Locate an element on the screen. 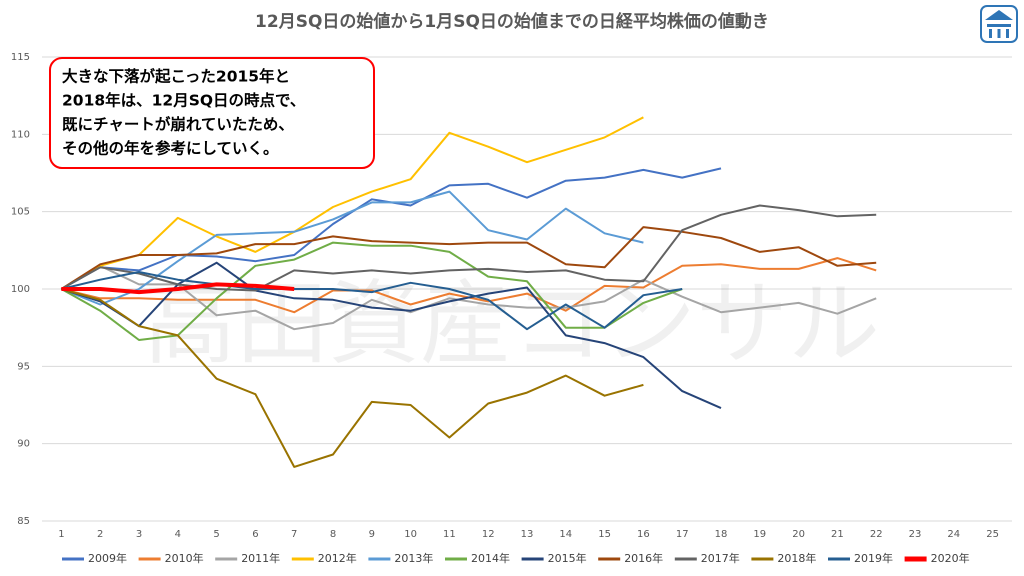 The width and height of the screenshot is (1024, 576). x-tick-label: 22 is located at coordinates (876, 534).